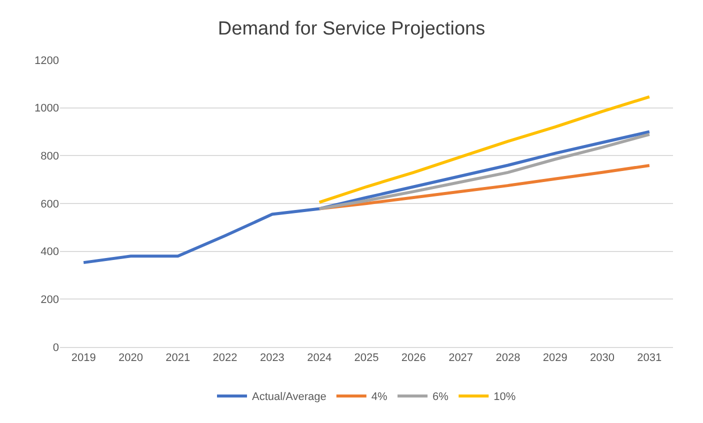  I want to click on legend-label: 4%, so click(379, 397).